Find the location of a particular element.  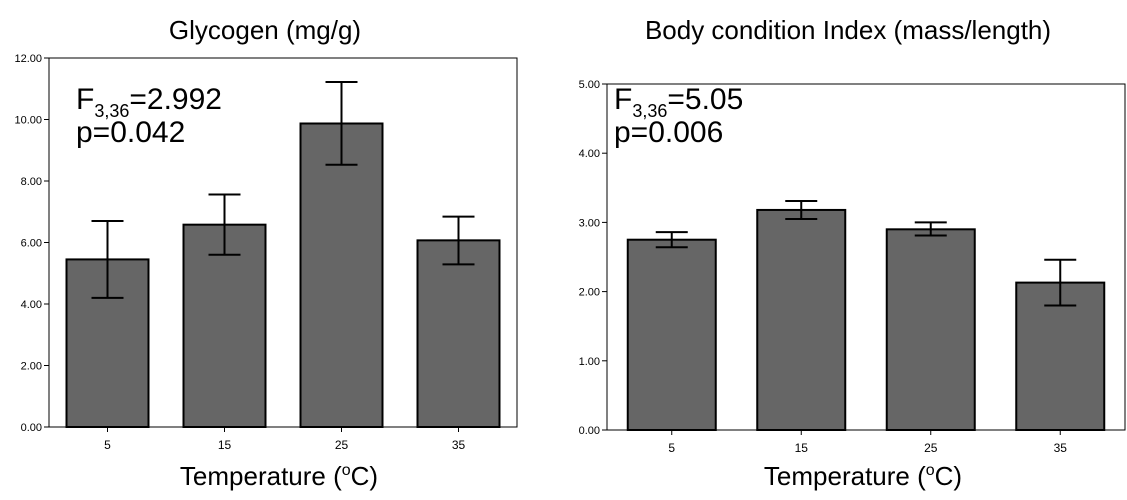

y-ticks: 0.00 2.00 4.00 6.00 8.00 10.00 12.00 is located at coordinates (31, 243).